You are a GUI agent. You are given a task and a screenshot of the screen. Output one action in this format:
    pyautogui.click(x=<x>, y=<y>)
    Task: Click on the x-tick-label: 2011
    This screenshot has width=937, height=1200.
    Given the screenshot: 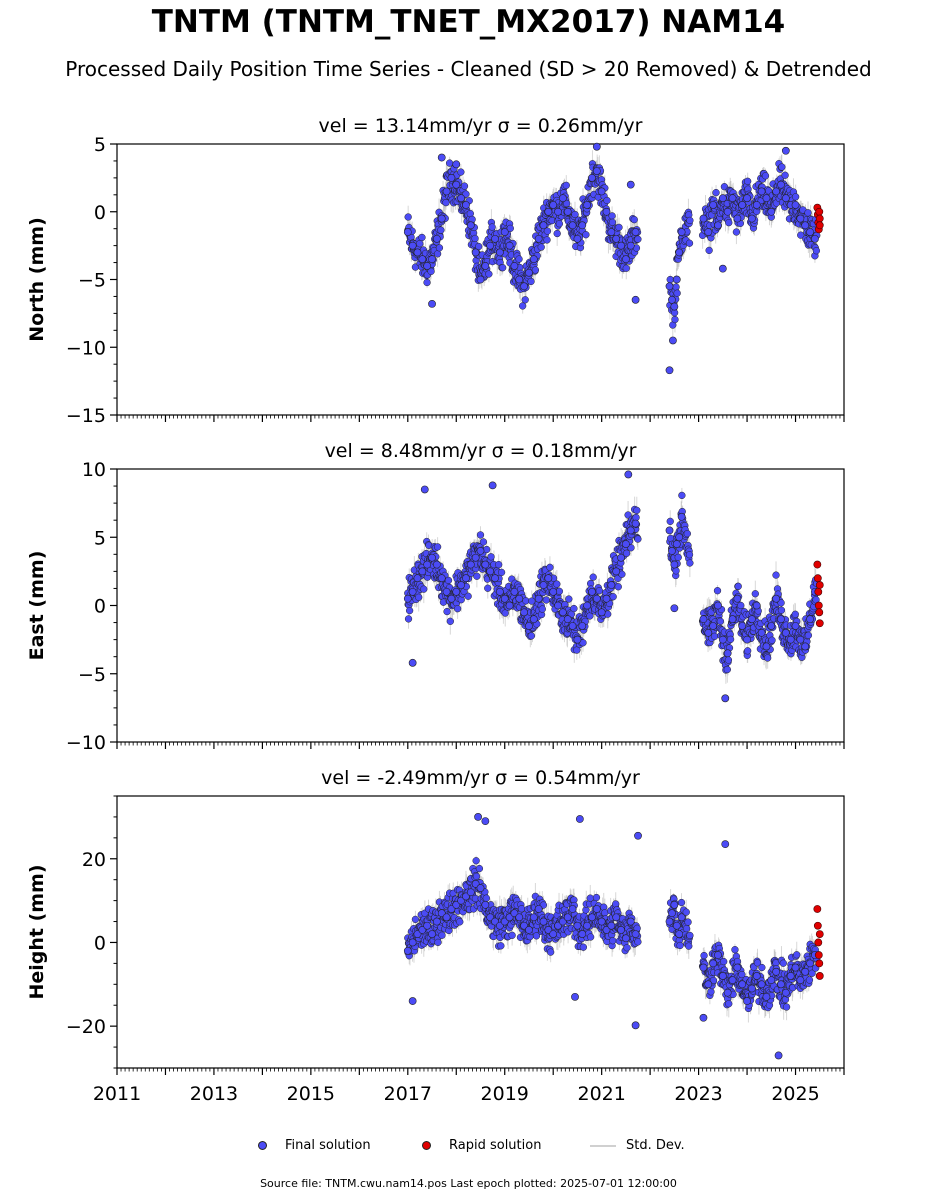 What is the action you would take?
    pyautogui.click(x=117, y=1094)
    